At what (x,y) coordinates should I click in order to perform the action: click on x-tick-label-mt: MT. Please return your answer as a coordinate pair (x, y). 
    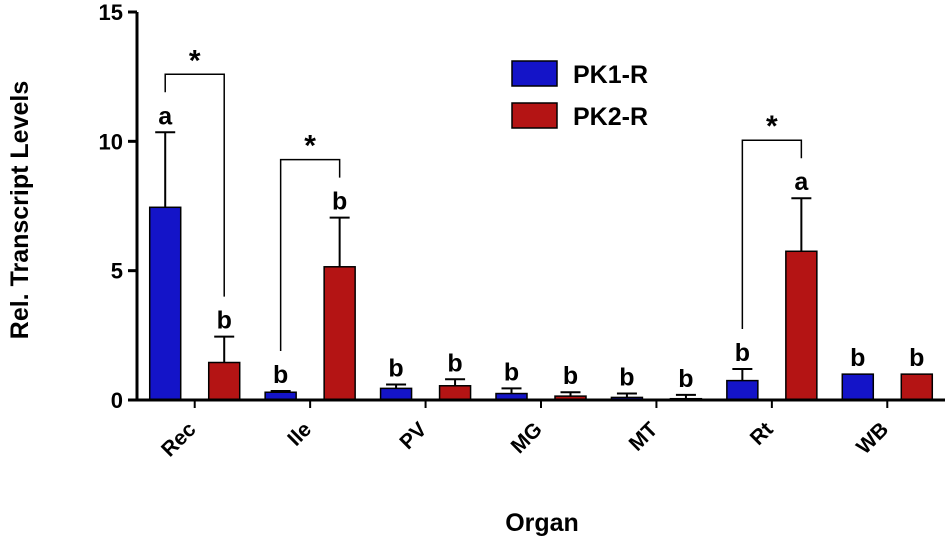
    Looking at the image, I should click on (644, 437).